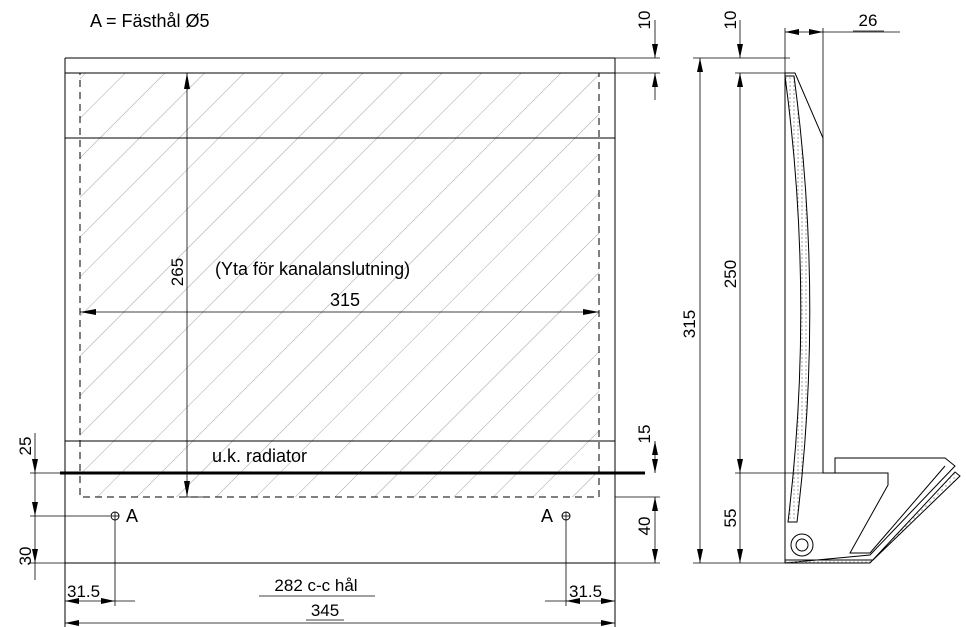 Image resolution: width=966 pixels, height=627 pixels. Describe the element at coordinates (890, 509) in the screenshot. I see `side-lower-box` at that location.